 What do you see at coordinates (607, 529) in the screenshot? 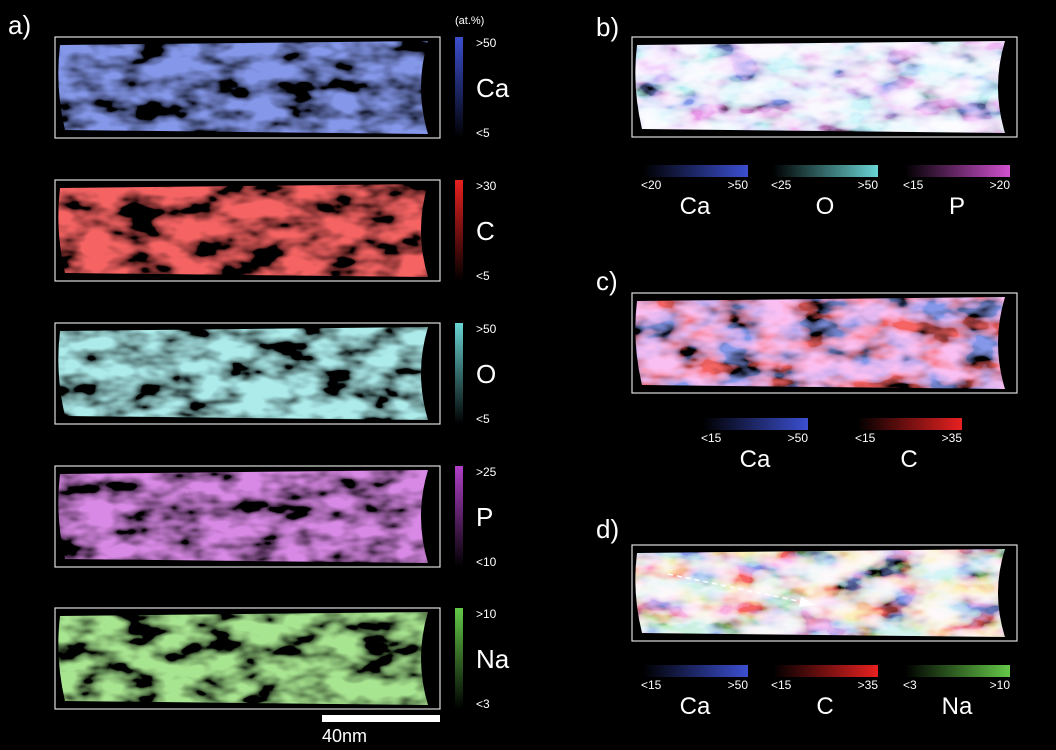
I see `panel-label: d)` at bounding box center [607, 529].